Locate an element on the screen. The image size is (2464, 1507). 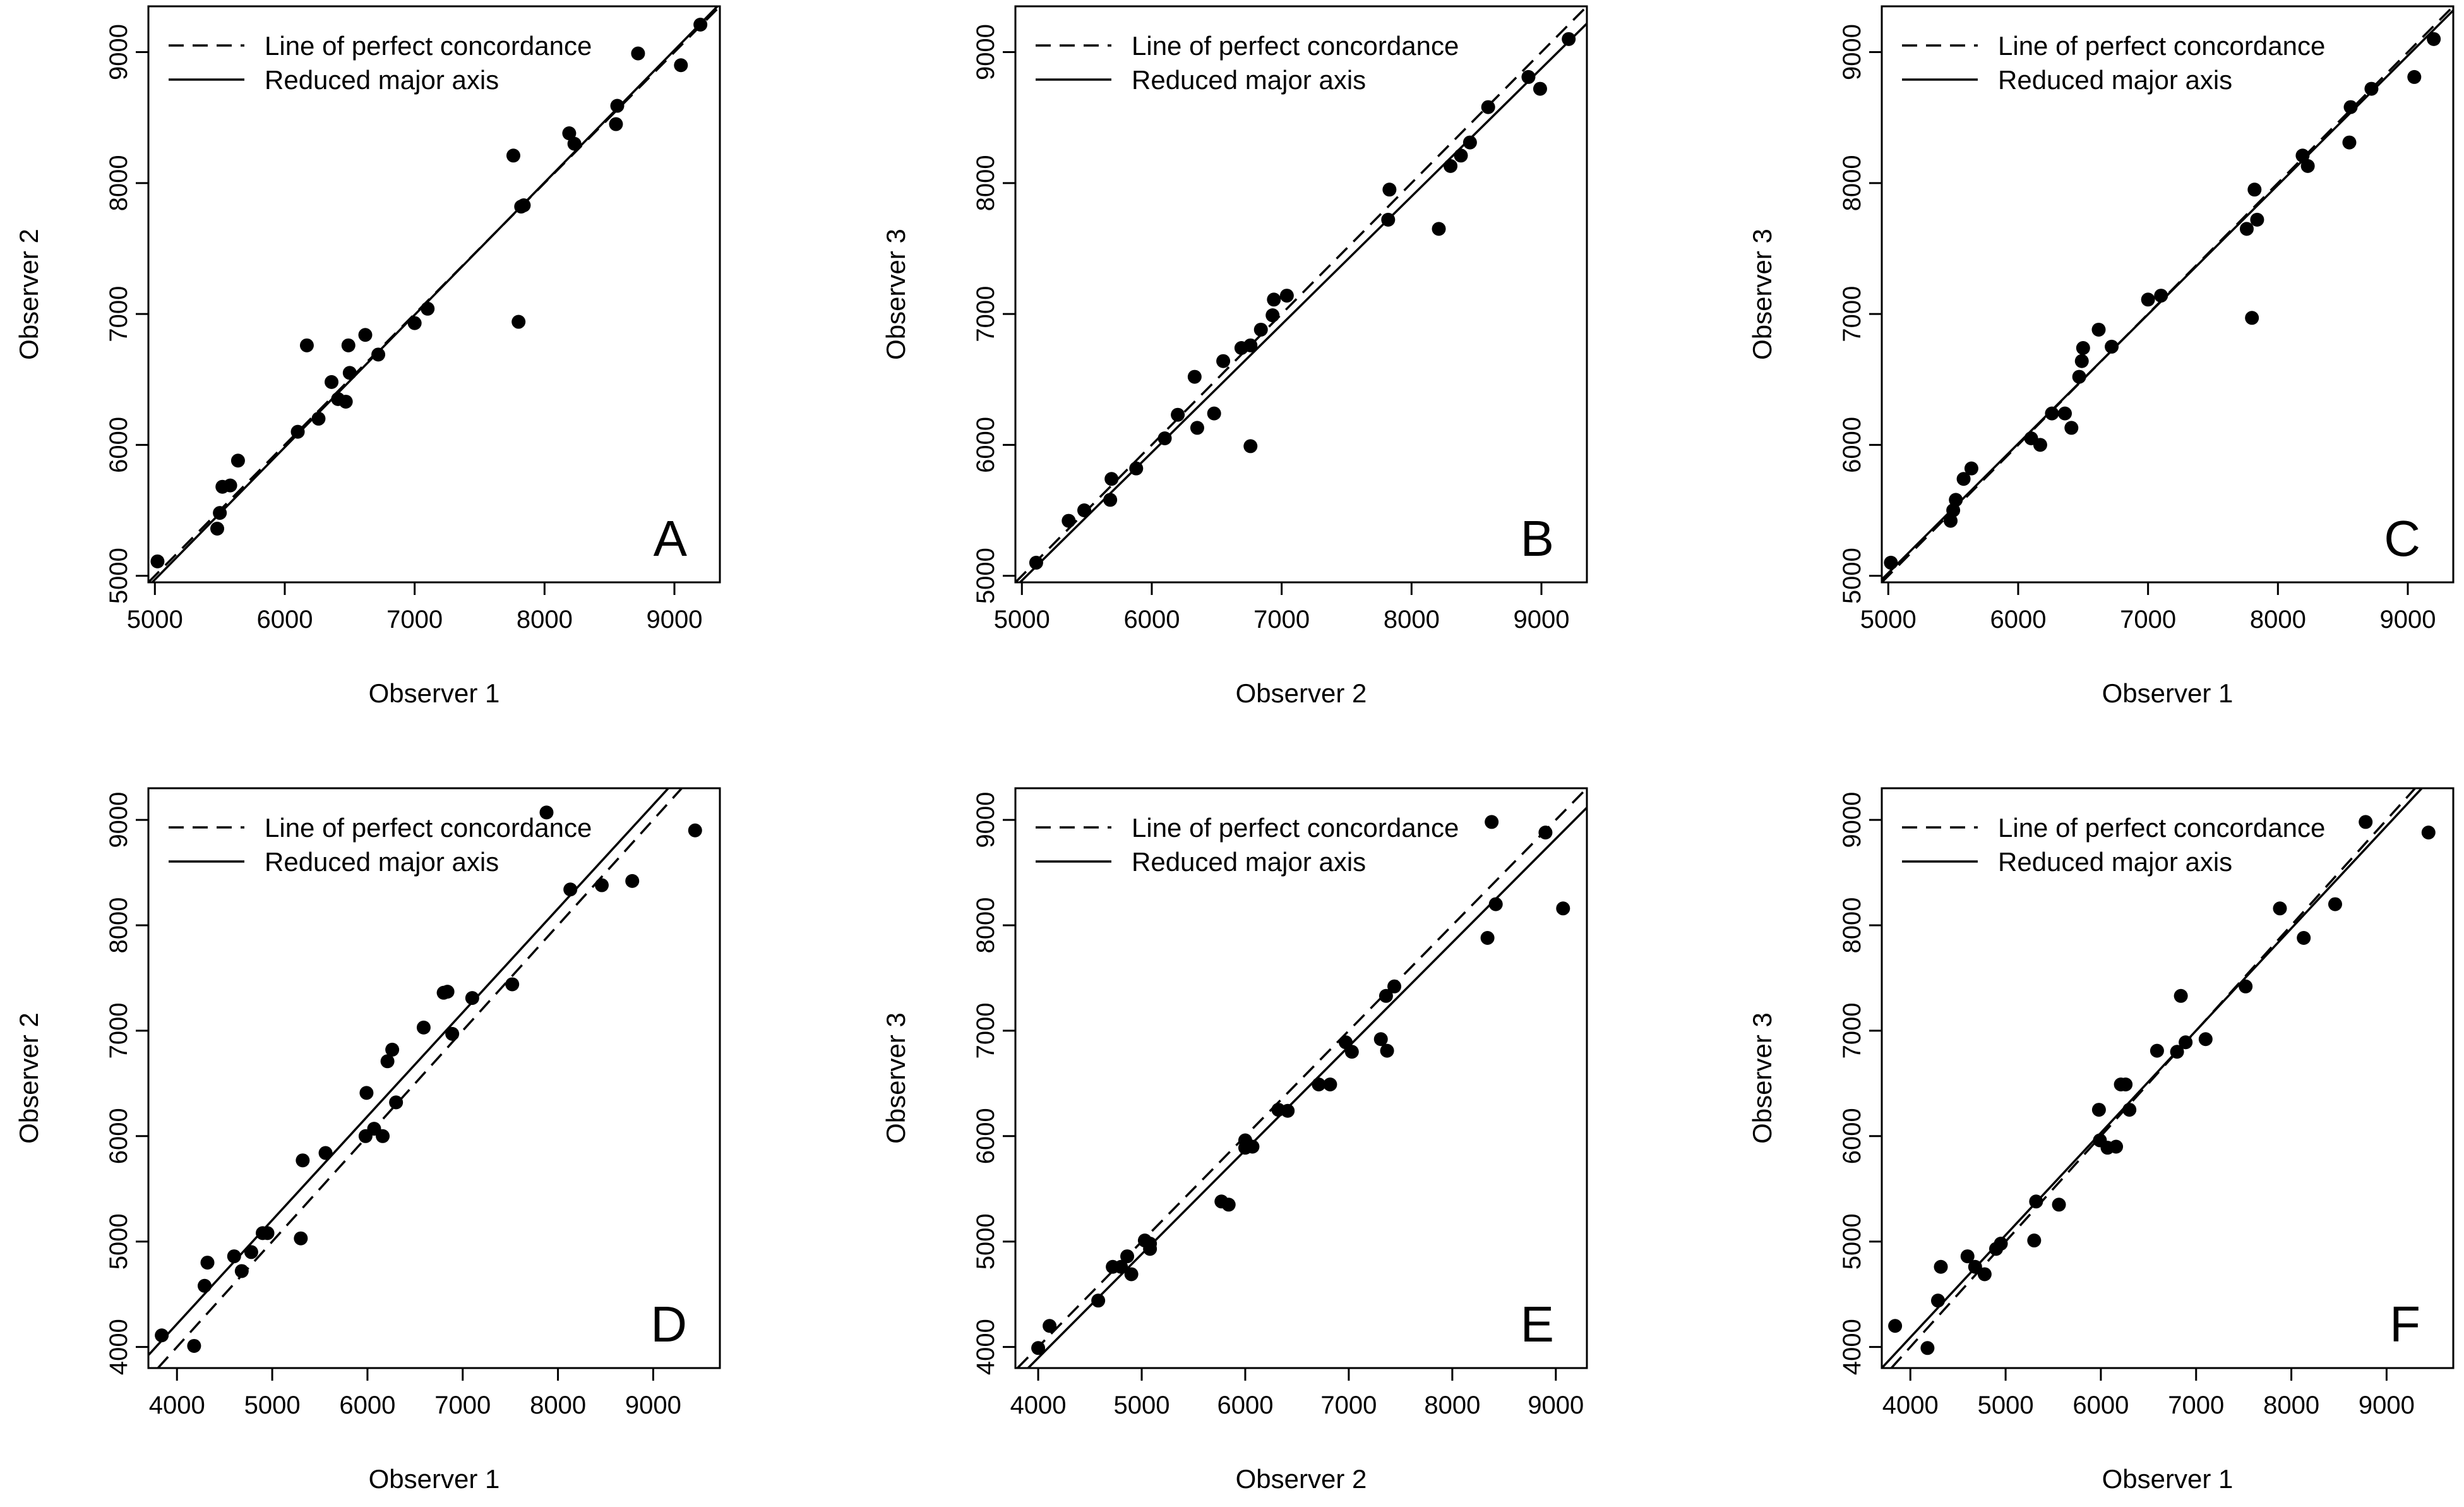
reduced-major-axis-line is located at coordinates (1303, 302).